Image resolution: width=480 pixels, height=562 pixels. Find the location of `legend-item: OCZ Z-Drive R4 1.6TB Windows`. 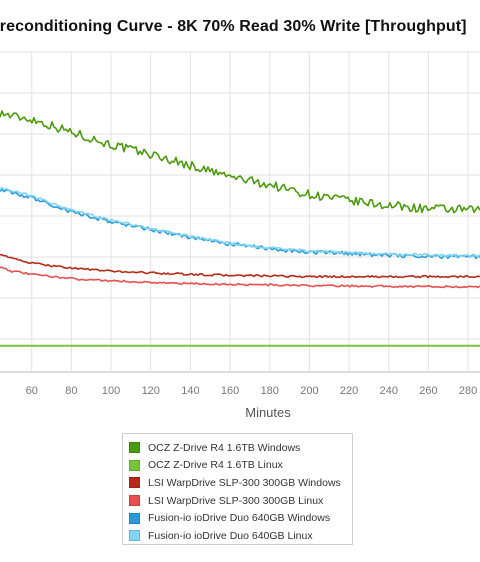

legend-item: OCZ Z-Drive R4 1.6TB Windows is located at coordinates (240, 448).